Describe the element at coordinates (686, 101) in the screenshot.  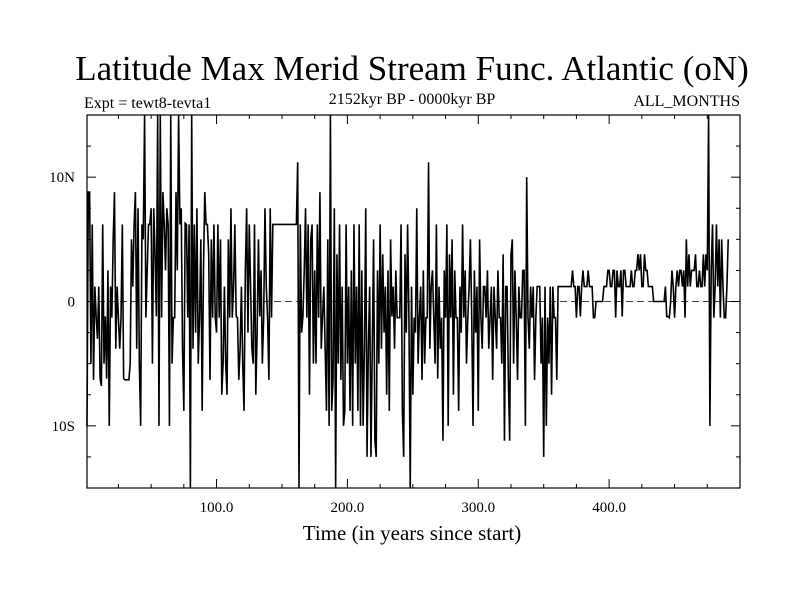
I see `season-label: ALL_MONTHS` at that location.